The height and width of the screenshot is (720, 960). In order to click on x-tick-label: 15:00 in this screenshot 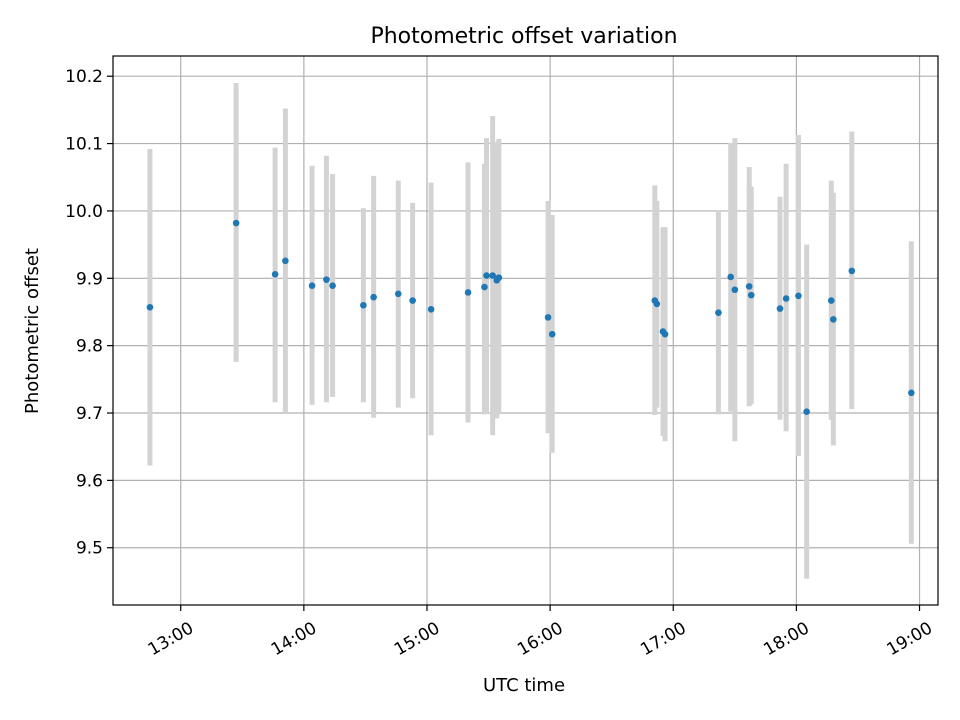, I will do `click(417, 639)`.